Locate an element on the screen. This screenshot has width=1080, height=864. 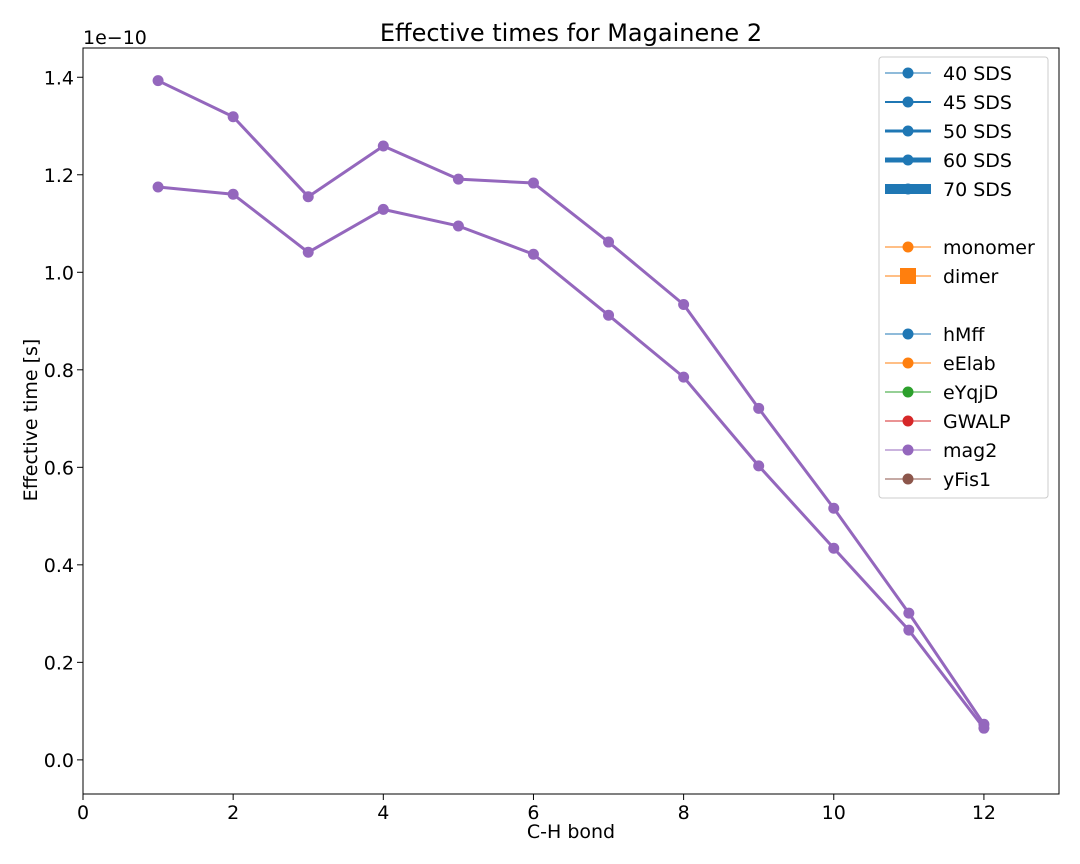
x-tick-label: 2 is located at coordinates (233, 813).